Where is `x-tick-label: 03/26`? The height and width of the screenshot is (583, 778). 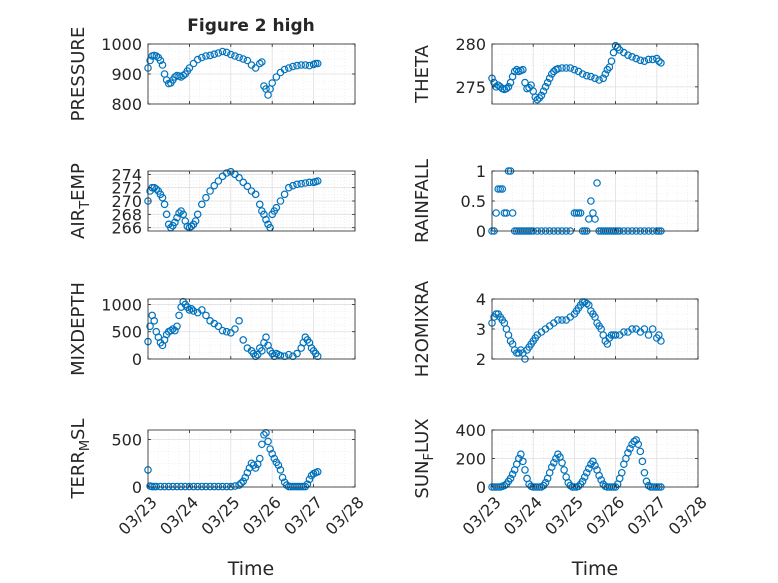 x-tick-label: 03/26 is located at coordinates (262, 516).